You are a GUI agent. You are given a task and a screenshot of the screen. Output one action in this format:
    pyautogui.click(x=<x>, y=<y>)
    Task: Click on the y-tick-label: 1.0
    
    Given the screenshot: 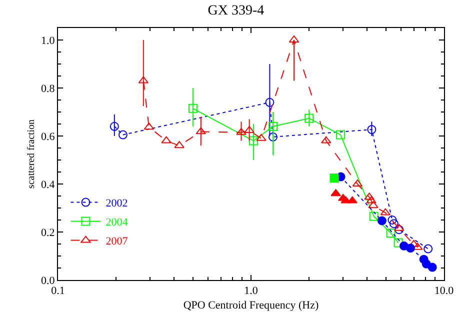 What is the action you would take?
    pyautogui.click(x=48, y=40)
    